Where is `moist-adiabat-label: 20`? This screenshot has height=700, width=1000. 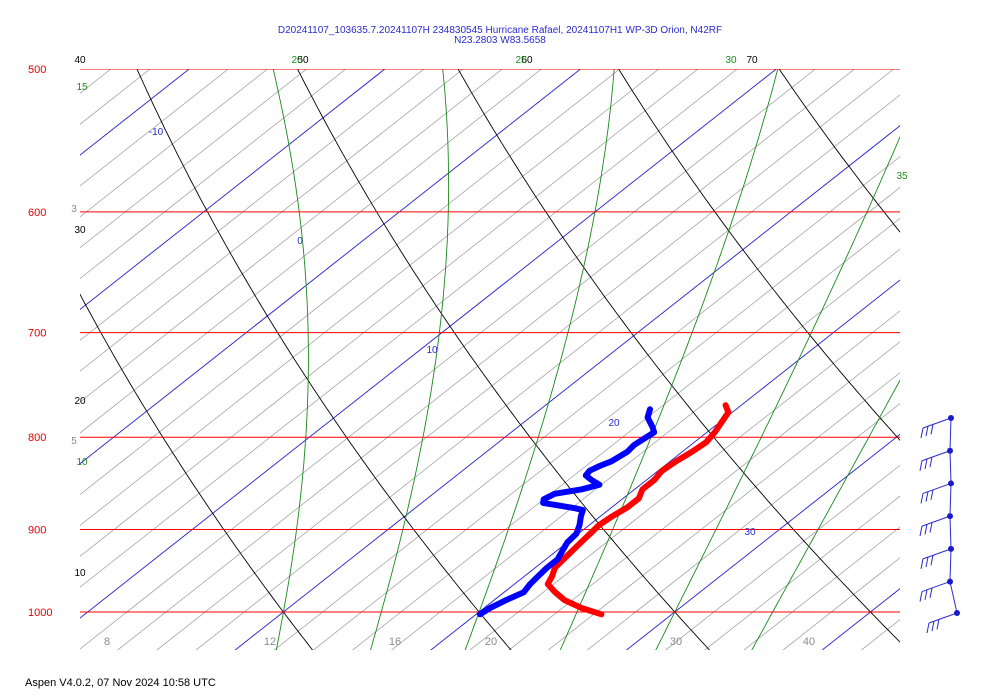 moist-adiabat-label: 20 is located at coordinates (297, 60).